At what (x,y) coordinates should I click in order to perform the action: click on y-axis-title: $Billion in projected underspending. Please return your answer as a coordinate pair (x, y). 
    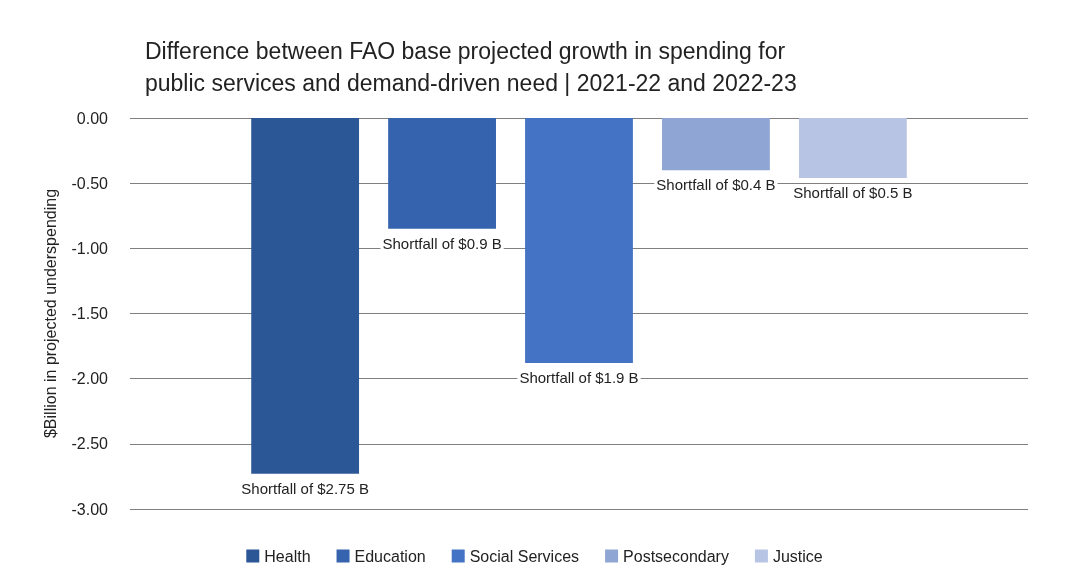
    Looking at the image, I should click on (50, 313).